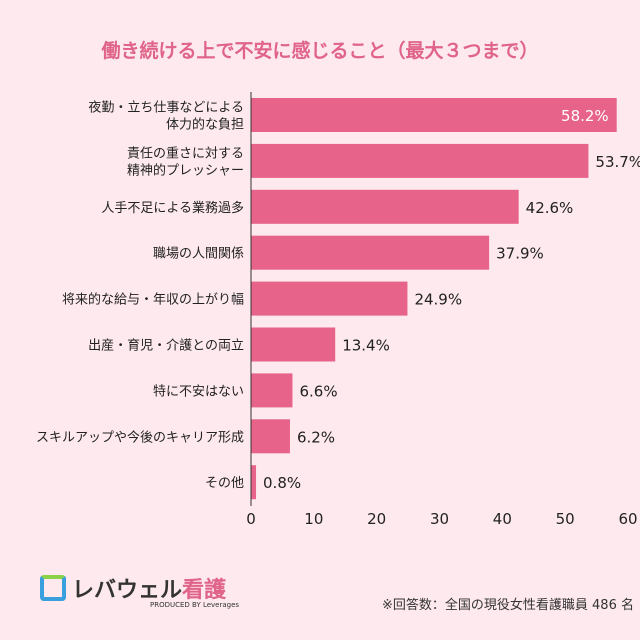 The height and width of the screenshot is (640, 640). What do you see at coordinates (185, 153) in the screenshot?
I see `category-label: 責任の重さに対する` at bounding box center [185, 153].